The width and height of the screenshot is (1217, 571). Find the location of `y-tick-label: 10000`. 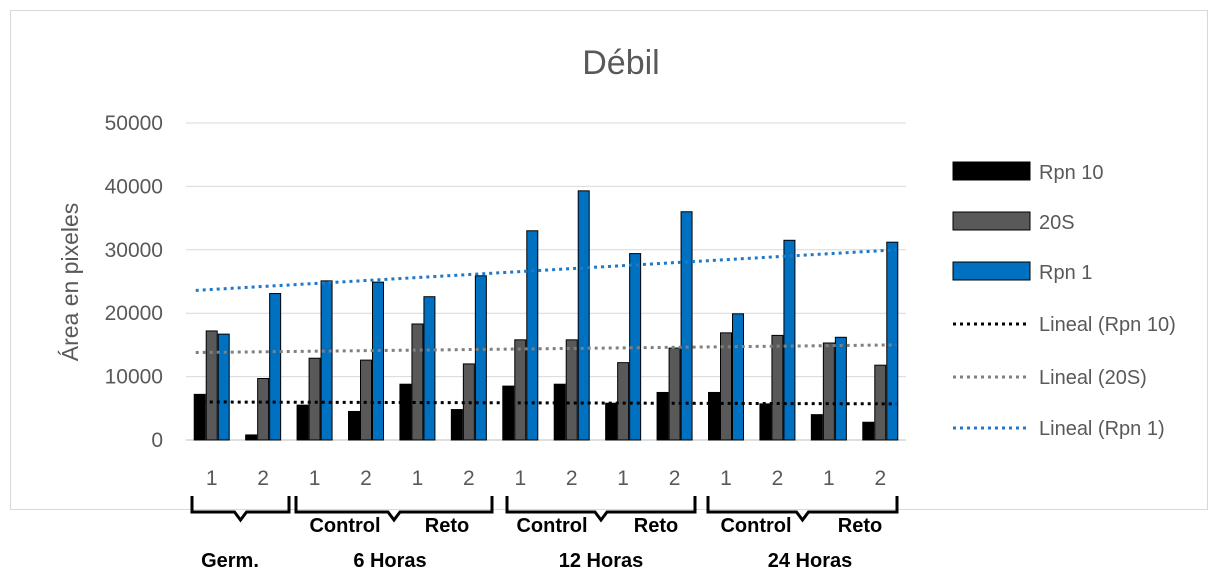

y-tick-label: 10000 is located at coordinates (134, 377).